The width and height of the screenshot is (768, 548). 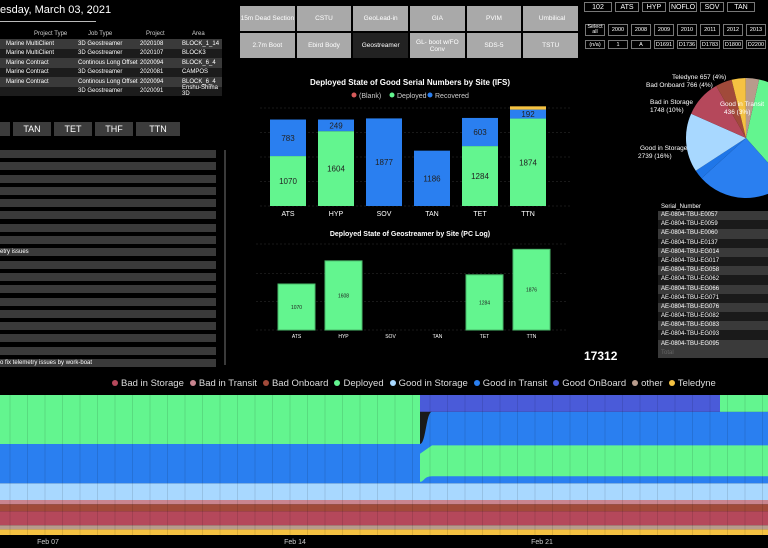 What do you see at coordinates (32, 129) in the screenshot?
I see `site-tab: TAN` at bounding box center [32, 129].